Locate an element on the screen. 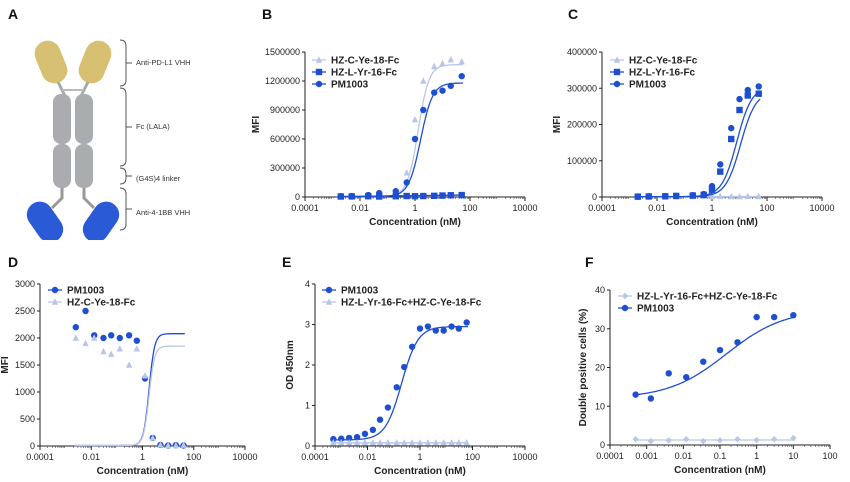  y-tick-label: 500 is located at coordinates (27, 419).